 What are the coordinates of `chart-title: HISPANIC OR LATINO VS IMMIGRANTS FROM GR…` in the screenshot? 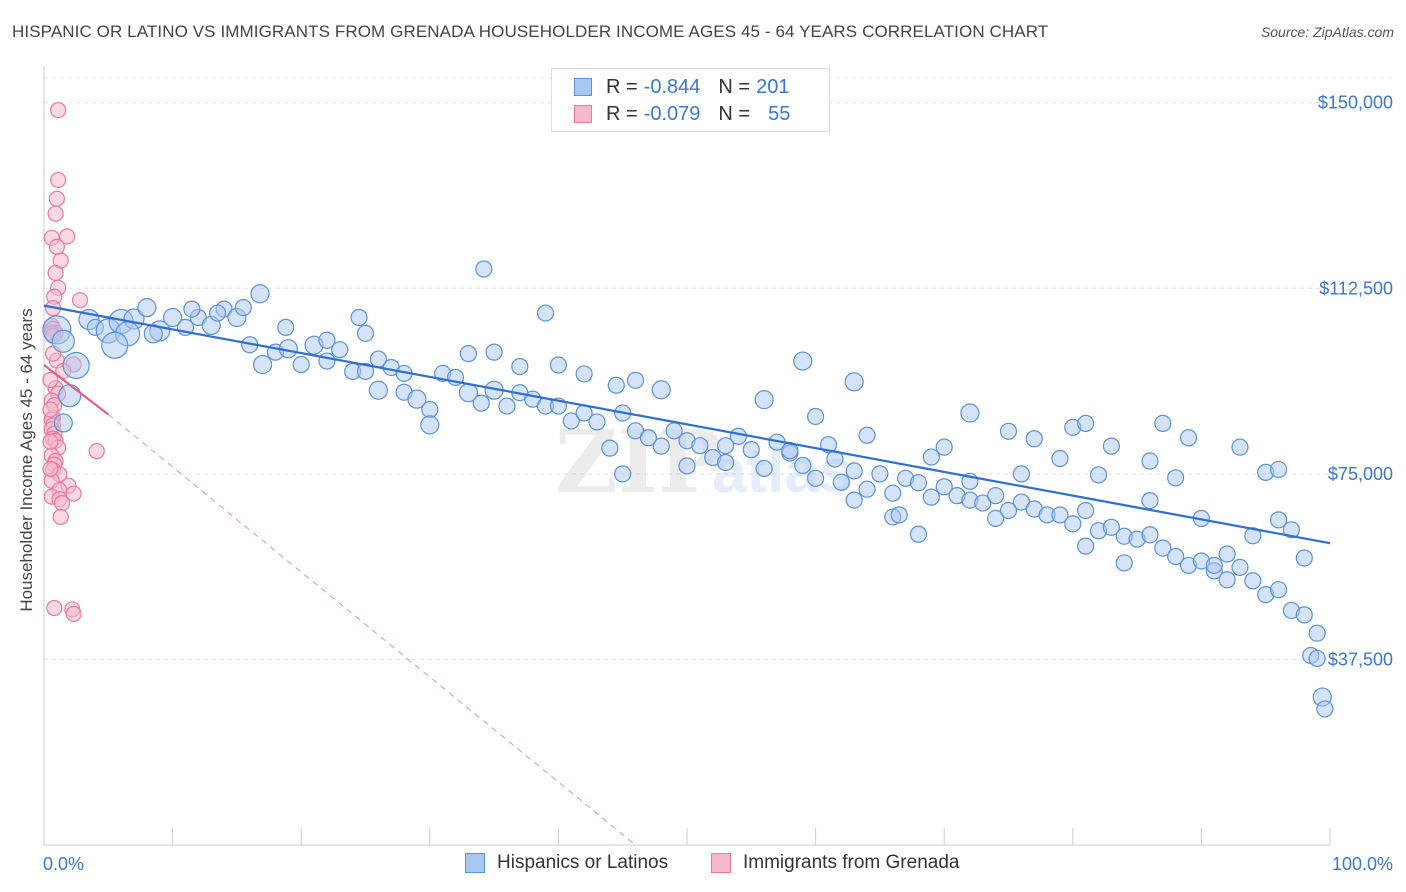 It's located at (530, 31).